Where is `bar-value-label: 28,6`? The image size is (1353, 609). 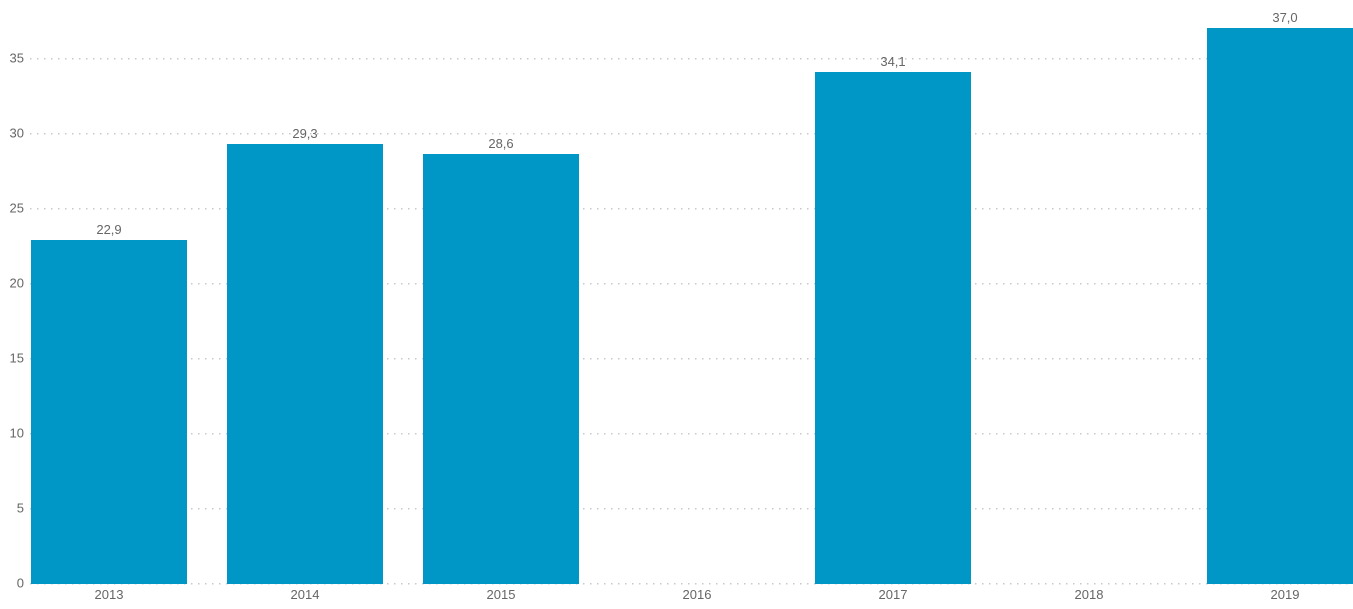
bar-value-label: 28,6 is located at coordinates (501, 143).